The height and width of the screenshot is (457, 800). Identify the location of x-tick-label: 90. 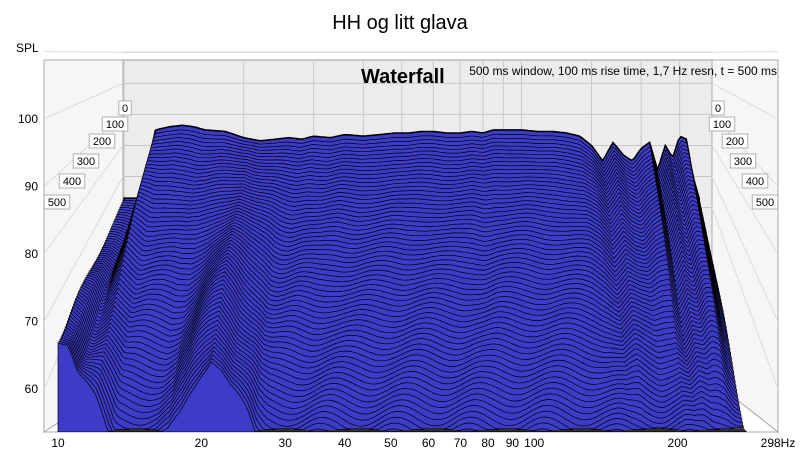
(513, 443).